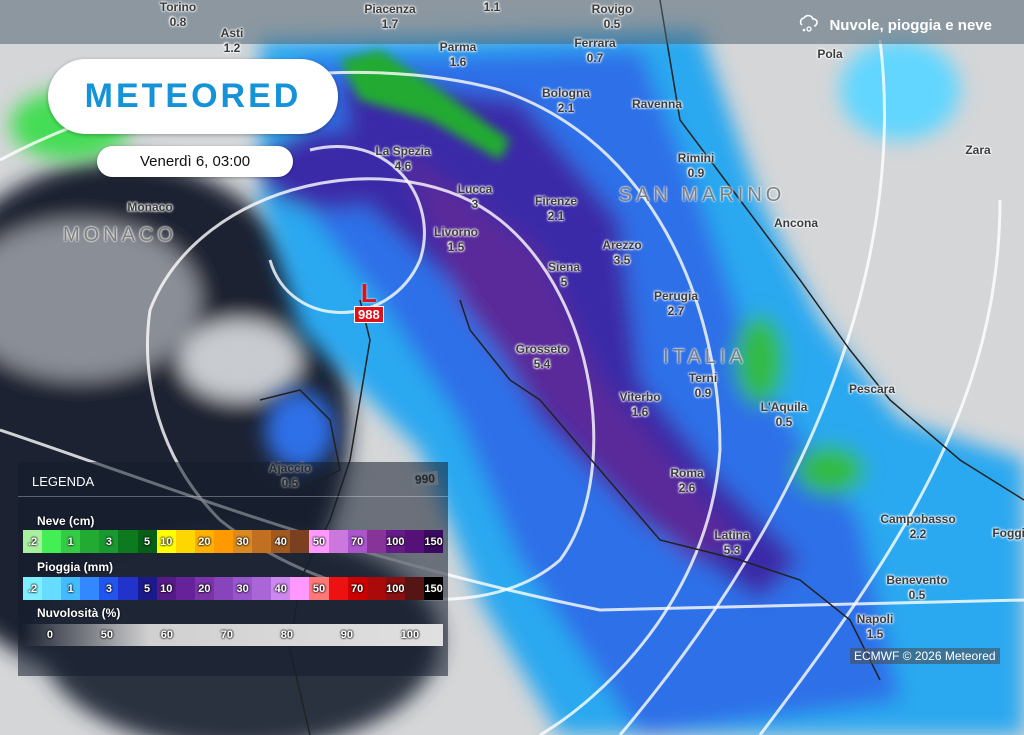 The height and width of the screenshot is (735, 1024). I want to click on city-label: Piacenza1.7, so click(389, 17).